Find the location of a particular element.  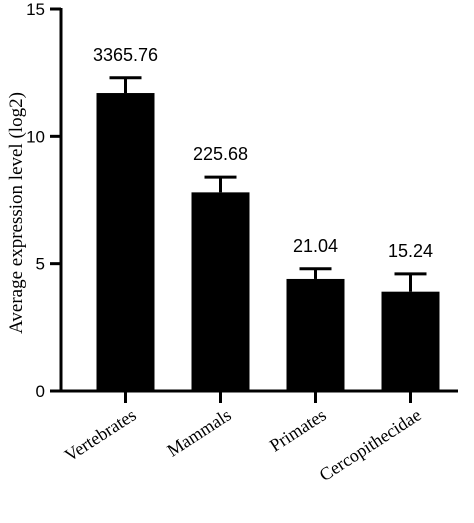

y-tick-label: 0 is located at coordinates (40, 391).